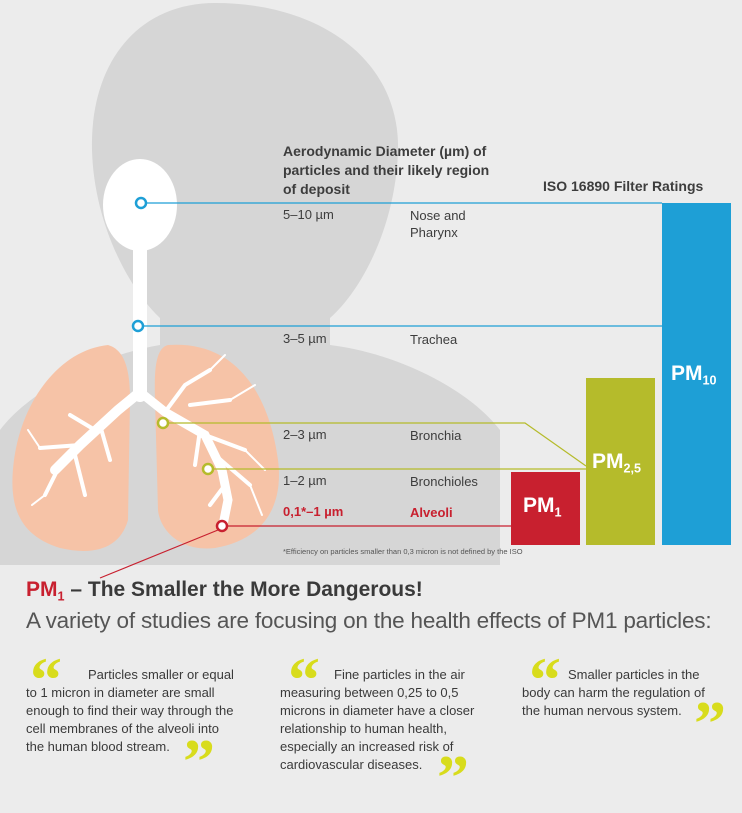  What do you see at coordinates (130, 710) in the screenshot?
I see `quote-line: enough to find their way through the` at bounding box center [130, 710].